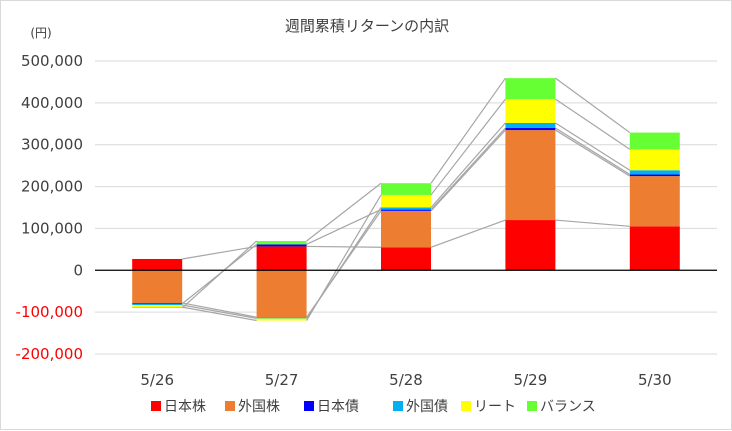 Image resolution: width=732 pixels, height=431 pixels. I want to click on y-axis-unit-label: (円), so click(40, 33).